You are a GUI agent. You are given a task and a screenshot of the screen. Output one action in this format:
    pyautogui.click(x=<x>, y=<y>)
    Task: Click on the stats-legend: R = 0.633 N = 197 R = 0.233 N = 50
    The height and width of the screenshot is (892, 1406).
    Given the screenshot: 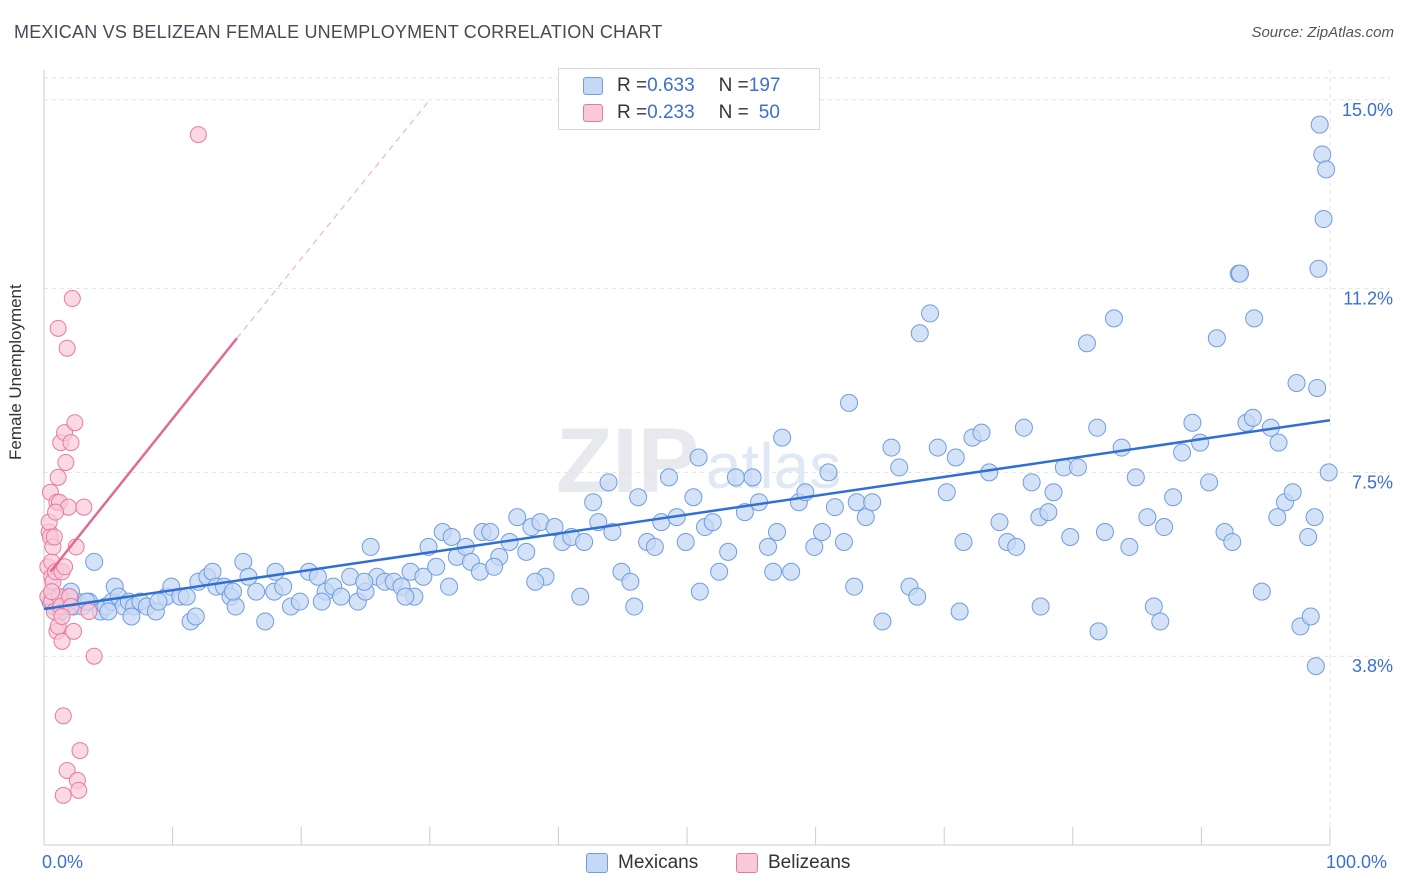 What is the action you would take?
    pyautogui.click(x=689, y=99)
    